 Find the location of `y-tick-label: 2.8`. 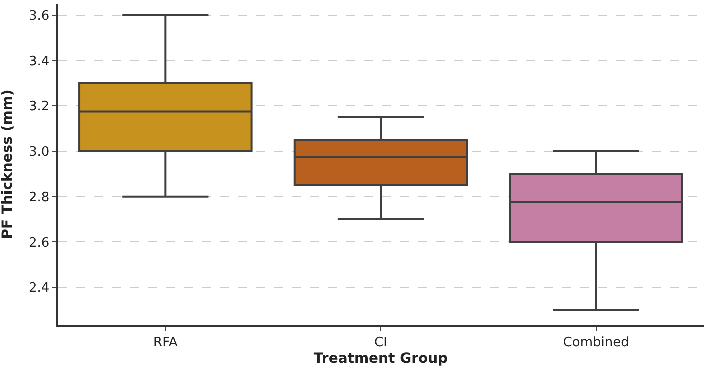

y-tick-label: 2.8 is located at coordinates (39, 198).